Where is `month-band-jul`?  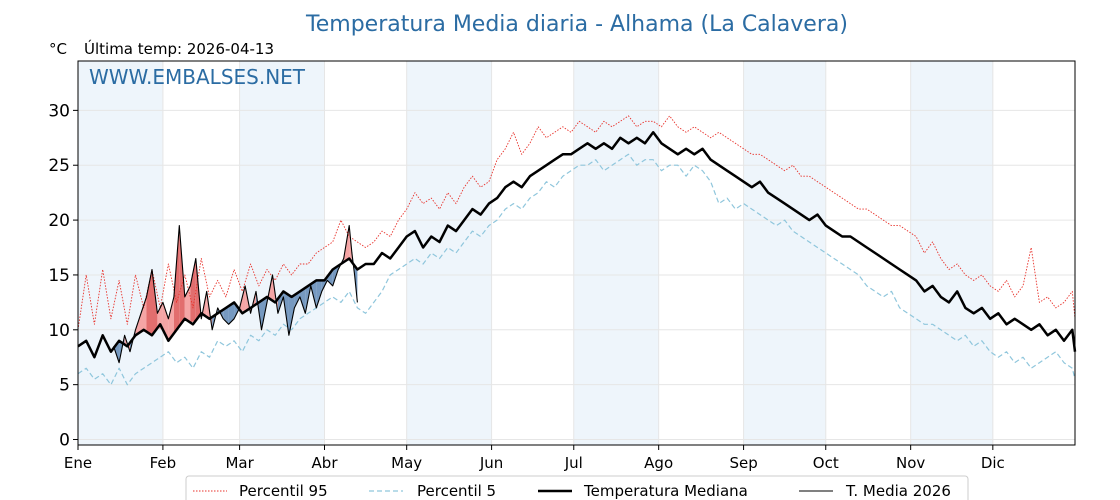 month-band-jul is located at coordinates (616, 253).